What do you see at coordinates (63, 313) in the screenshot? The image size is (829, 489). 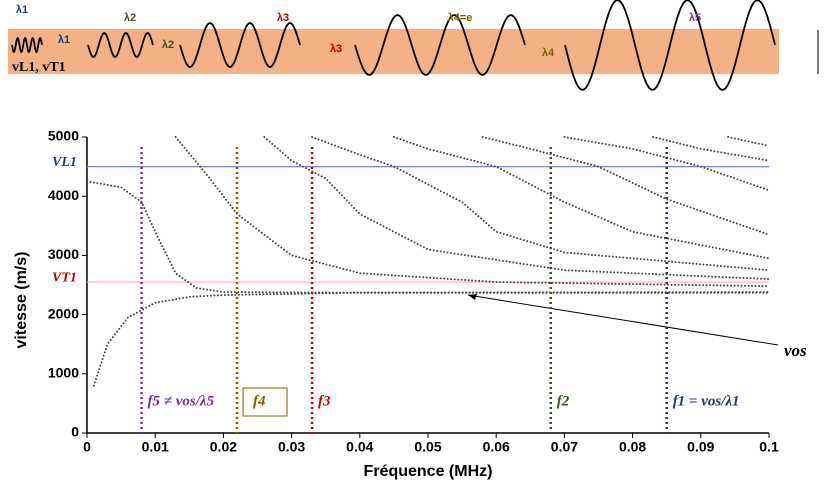 I see `y-tick-label: 2000` at bounding box center [63, 313].